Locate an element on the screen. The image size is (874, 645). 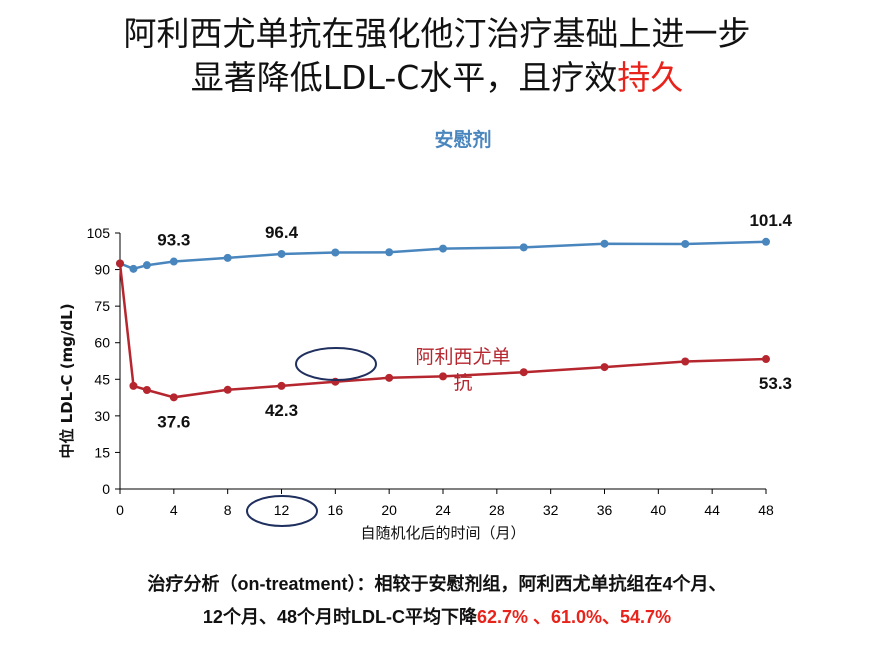
x-tick-label: 8 is located at coordinates (228, 510).